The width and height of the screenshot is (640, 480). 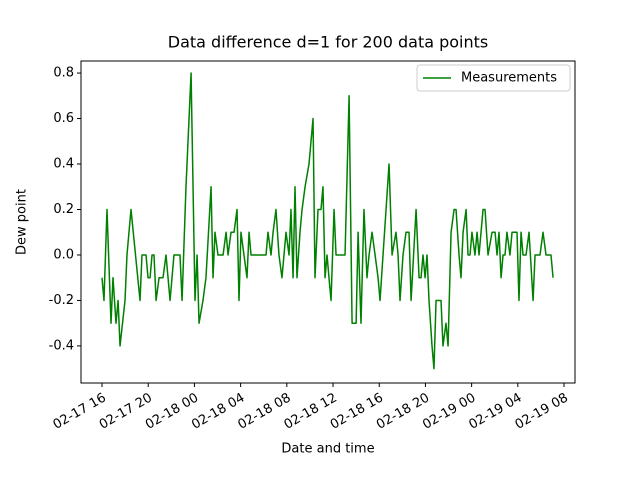 I want to click on x-tick-label: 02-19 08, so click(x=542, y=412).